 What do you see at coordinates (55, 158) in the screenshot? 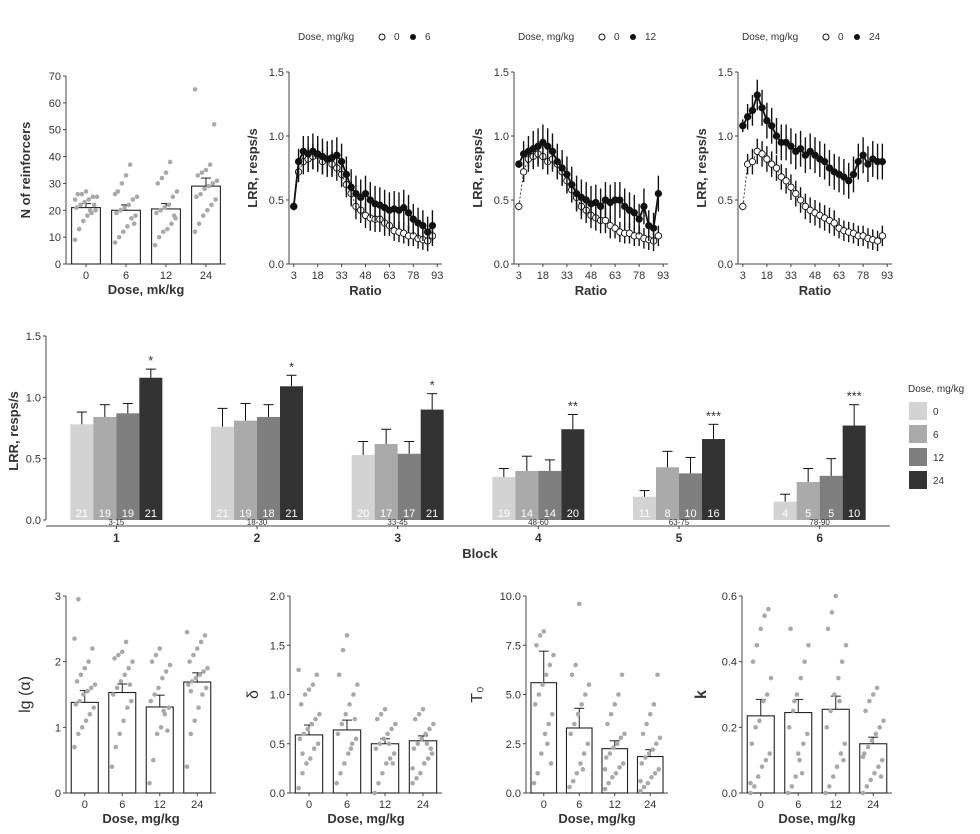
I see `n-reinforcers-y-tick-label: 40` at bounding box center [55, 158].